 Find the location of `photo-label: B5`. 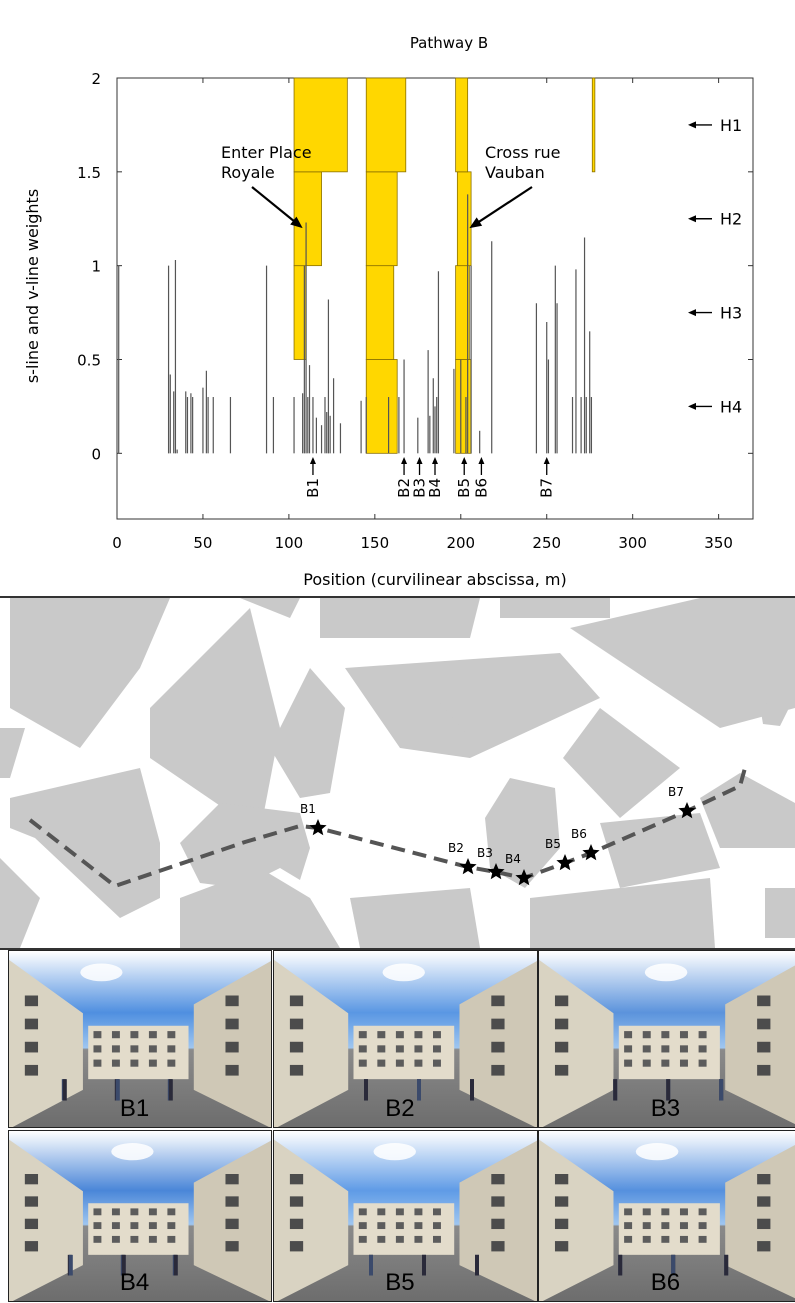

photo-label: B5 is located at coordinates (400, 1282).